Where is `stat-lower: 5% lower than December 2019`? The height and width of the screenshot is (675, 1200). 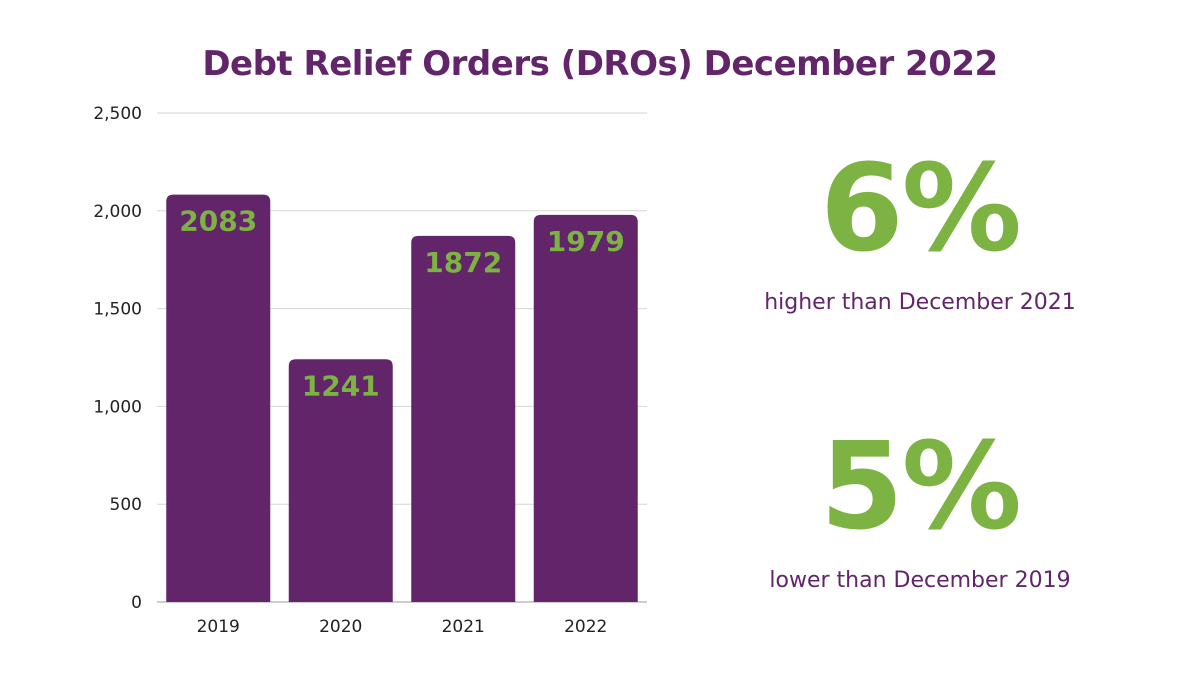
stat-lower: 5% lower than December 2019 is located at coordinates (920, 506).